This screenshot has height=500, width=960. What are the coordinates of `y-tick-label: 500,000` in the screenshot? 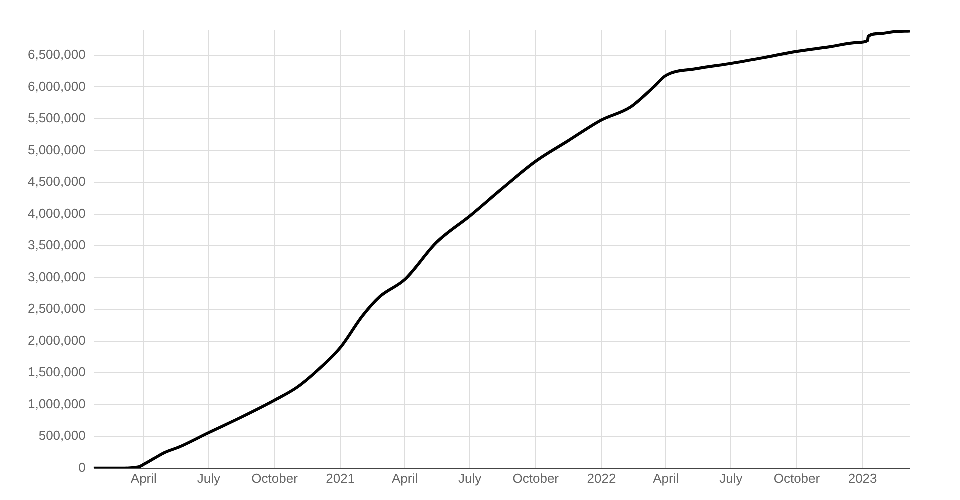 It's located at (62, 436).